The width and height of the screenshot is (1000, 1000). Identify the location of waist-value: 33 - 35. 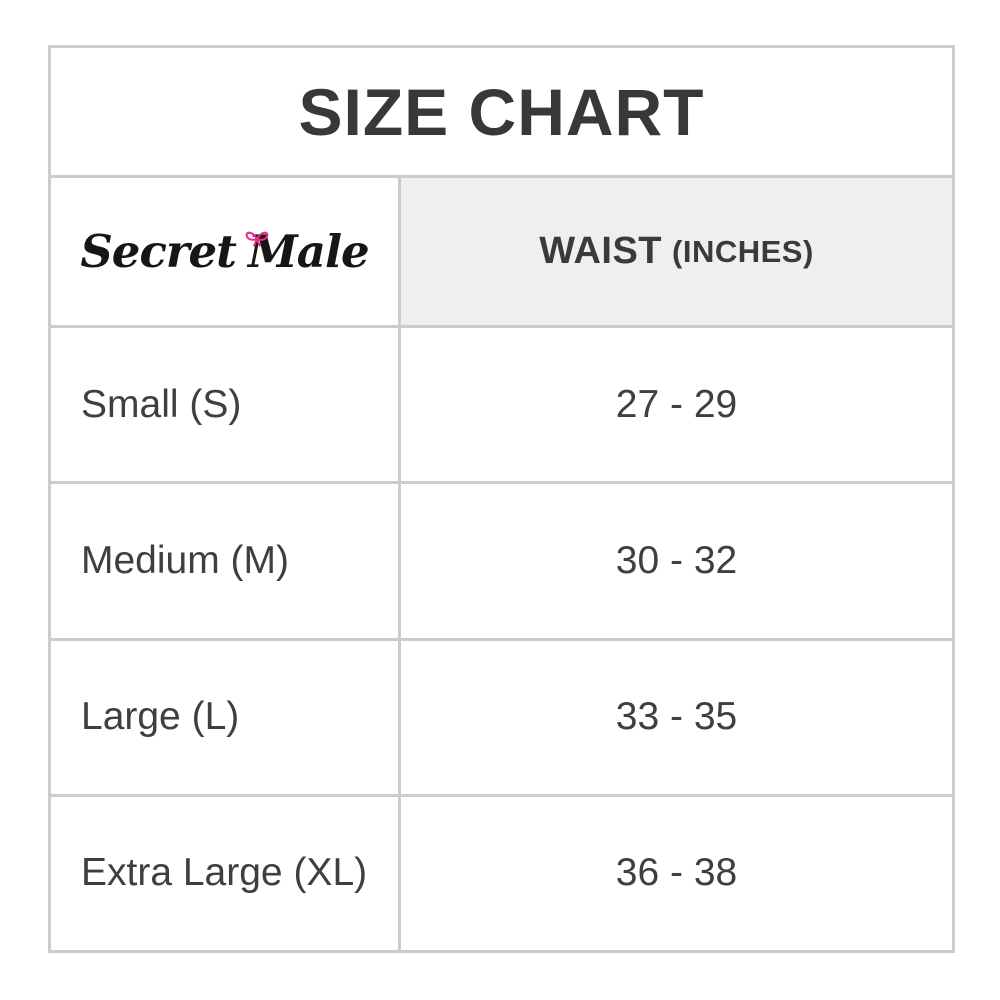
(676, 717).